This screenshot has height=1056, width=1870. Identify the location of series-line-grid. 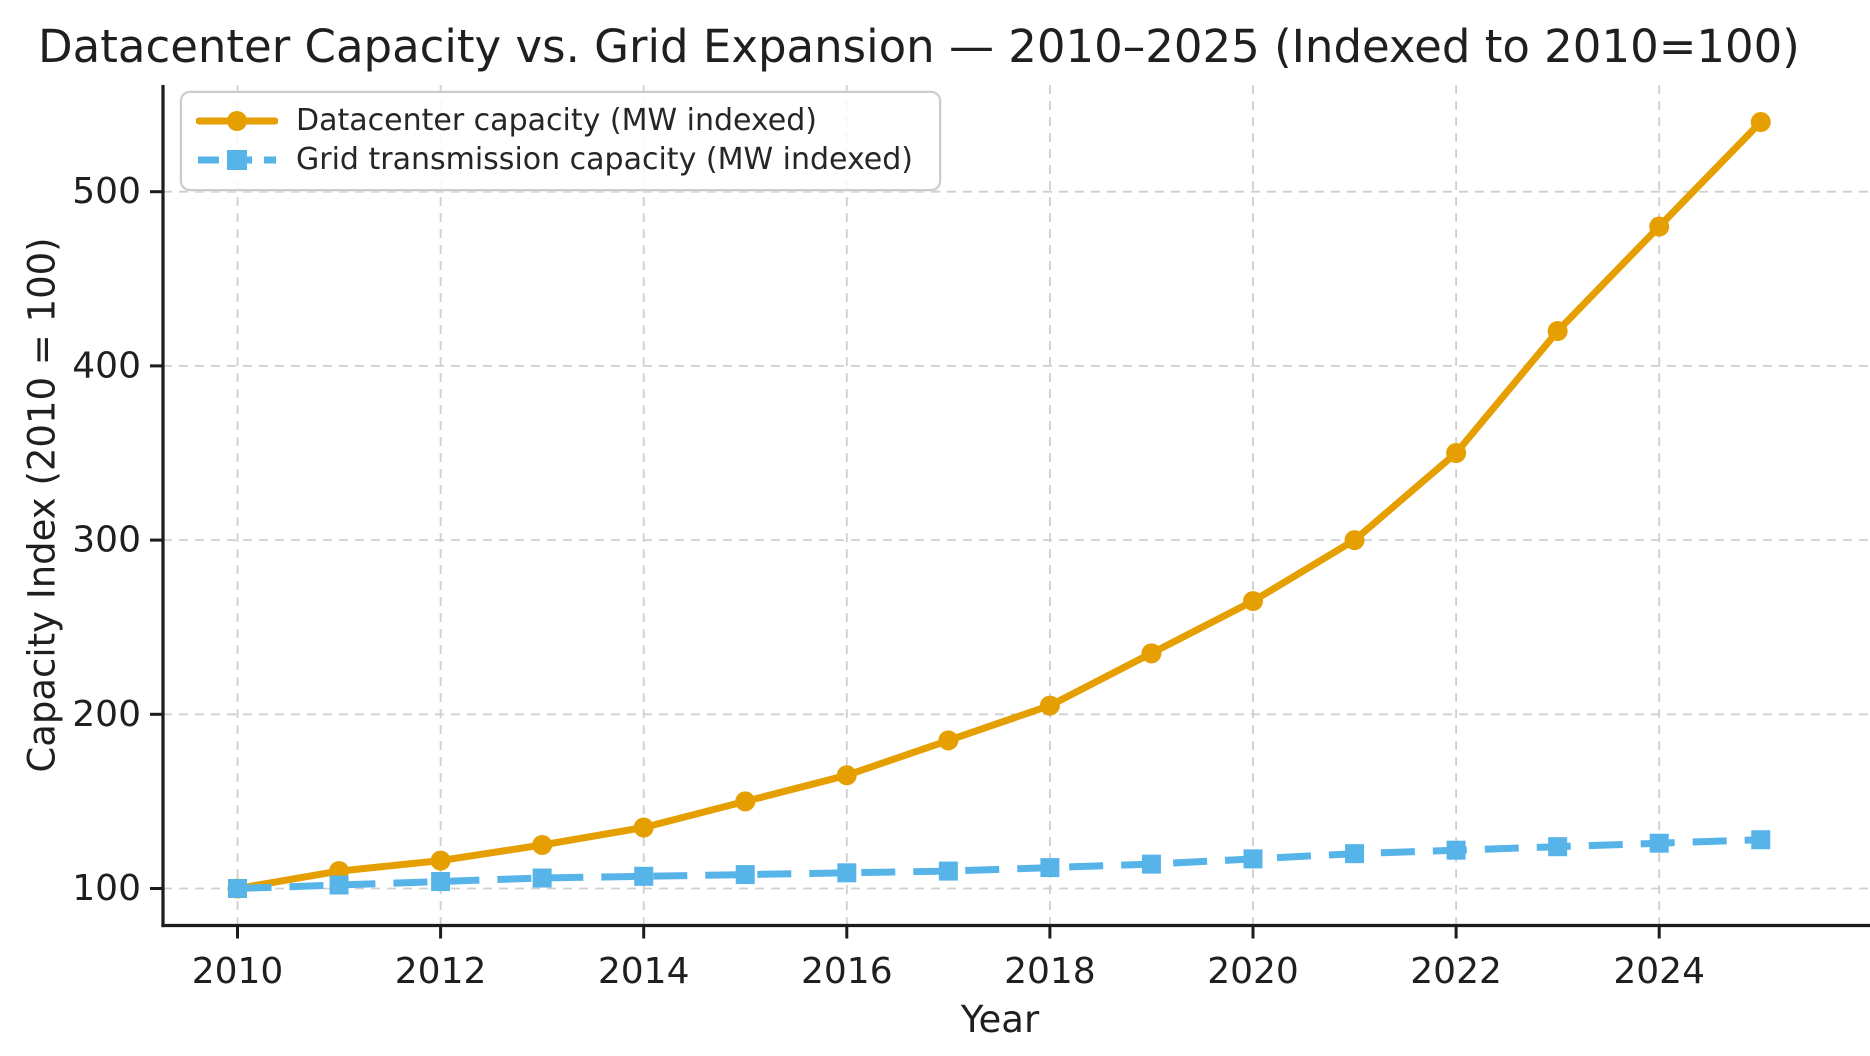
(999, 864).